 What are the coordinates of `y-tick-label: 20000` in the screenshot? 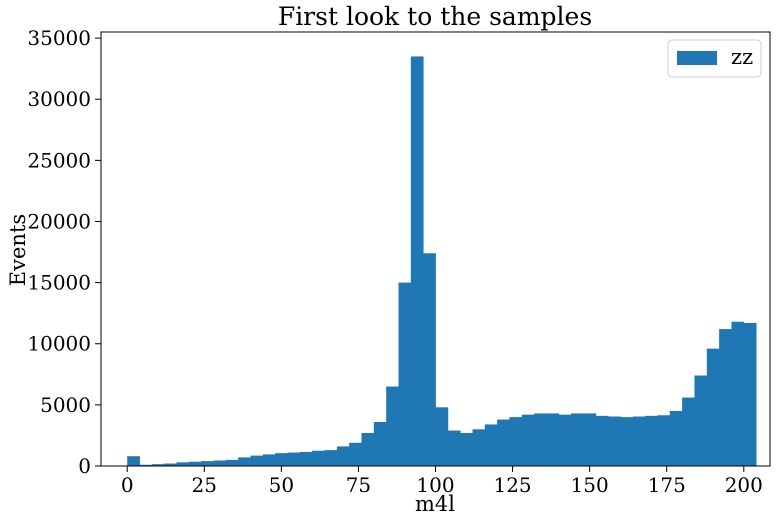 It's located at (59, 221).